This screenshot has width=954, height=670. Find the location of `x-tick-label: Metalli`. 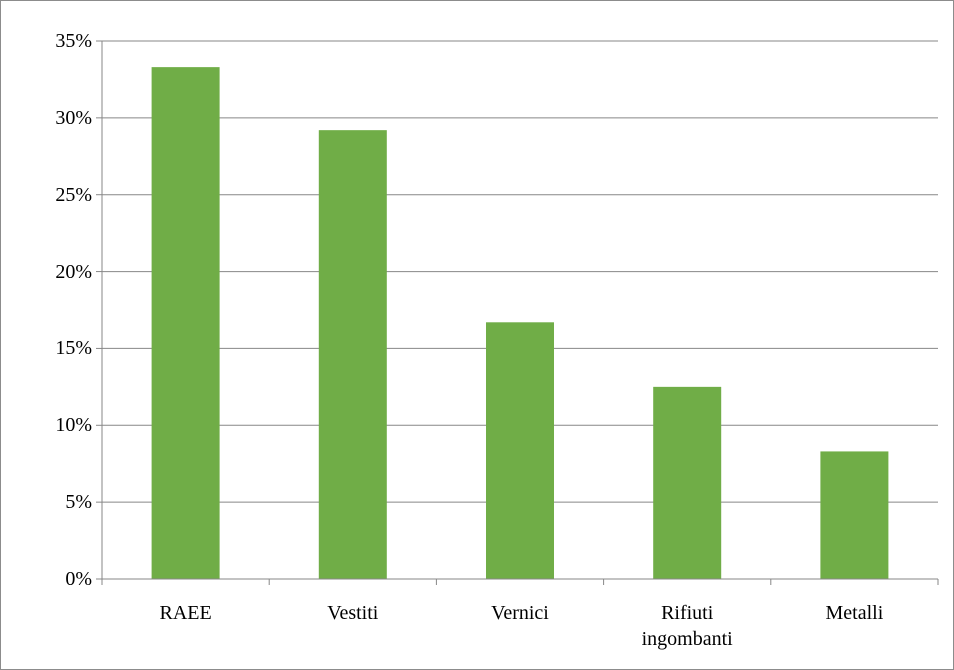

x-tick-label: Metalli is located at coordinates (854, 613).